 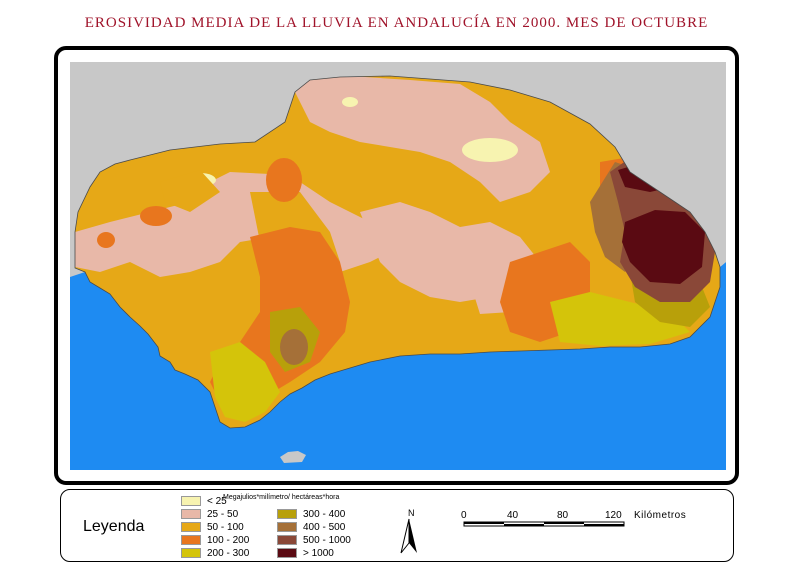 What do you see at coordinates (293, 457) in the screenshot?
I see `north-africa-coast` at bounding box center [293, 457].